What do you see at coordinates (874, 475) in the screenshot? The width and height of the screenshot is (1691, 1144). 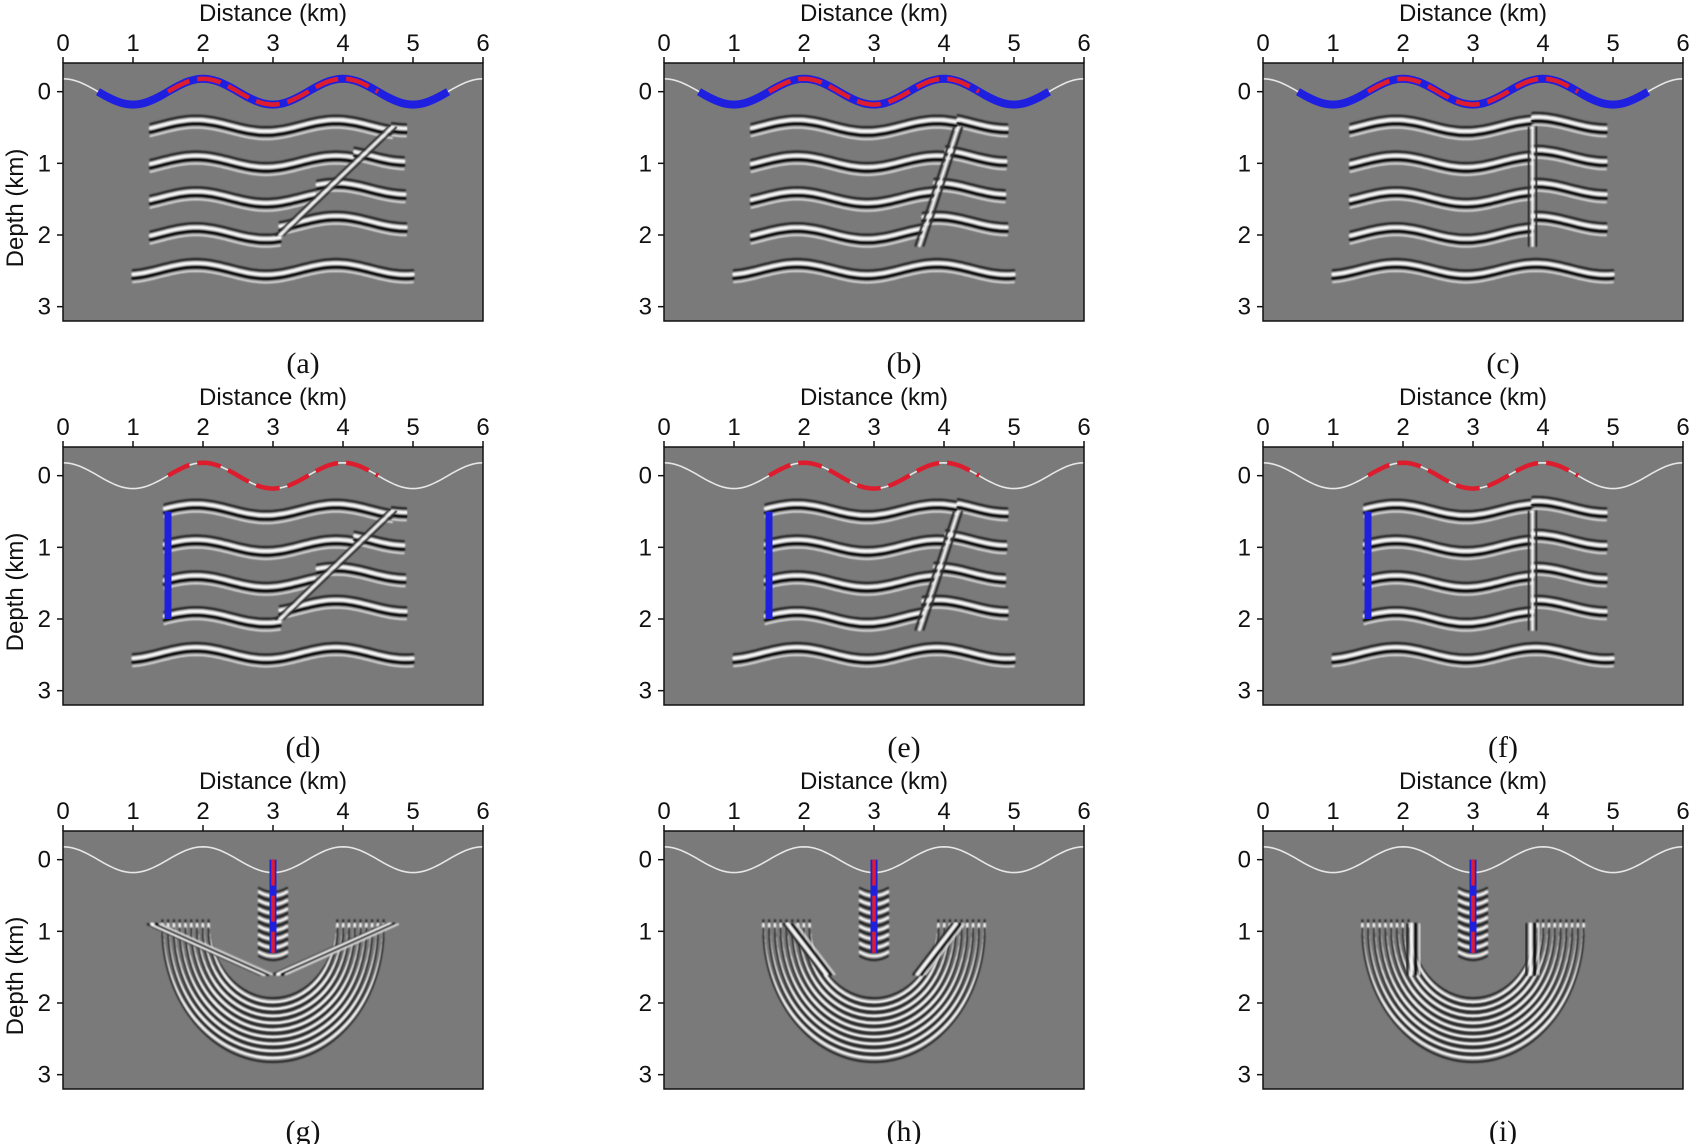 I see `receiver-marker` at bounding box center [874, 475].